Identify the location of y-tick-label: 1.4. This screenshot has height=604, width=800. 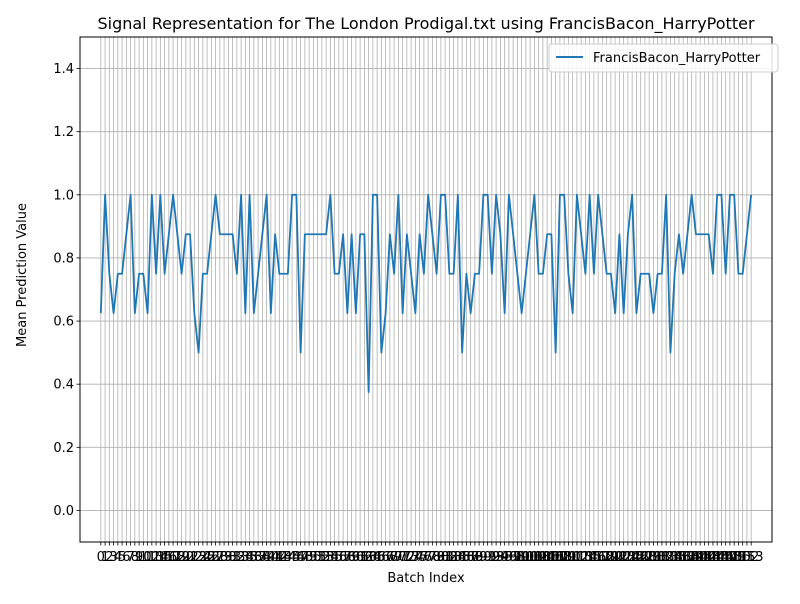
(63, 69).